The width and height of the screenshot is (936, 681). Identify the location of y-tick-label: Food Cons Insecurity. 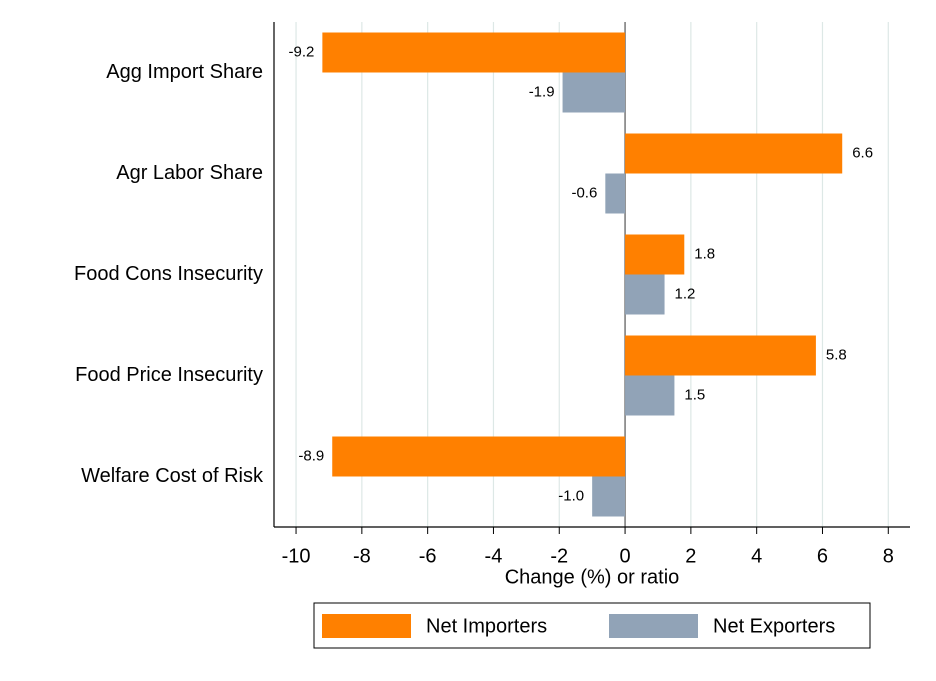
(168, 274).